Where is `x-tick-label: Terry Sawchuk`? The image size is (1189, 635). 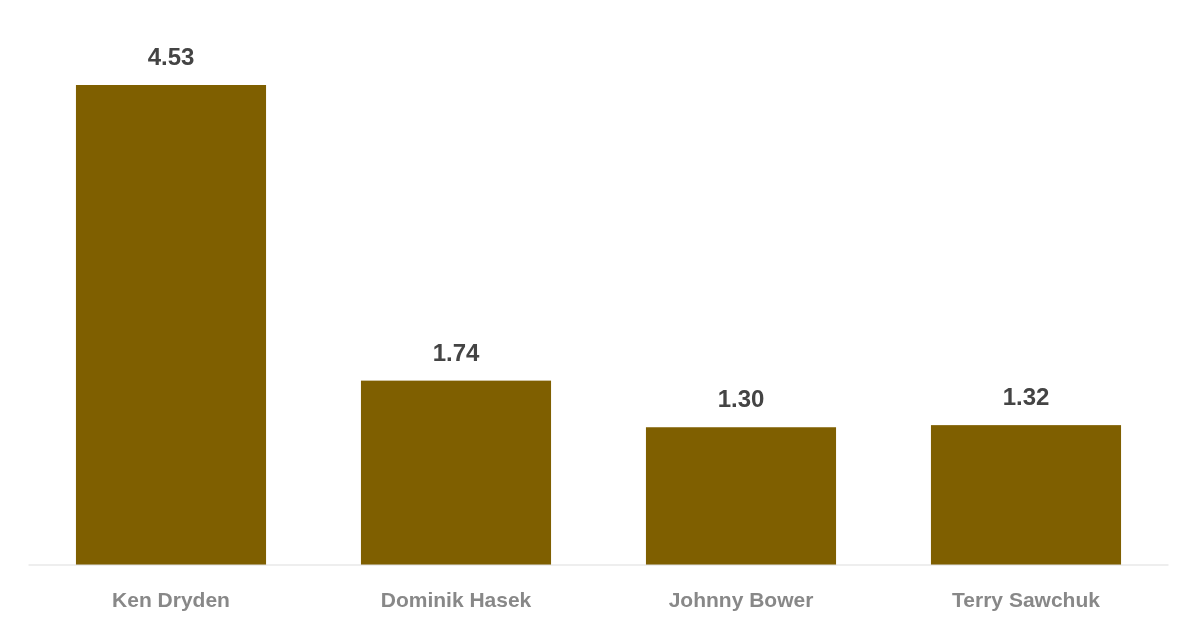
x-tick-label: Terry Sawchuk is located at coordinates (1026, 599).